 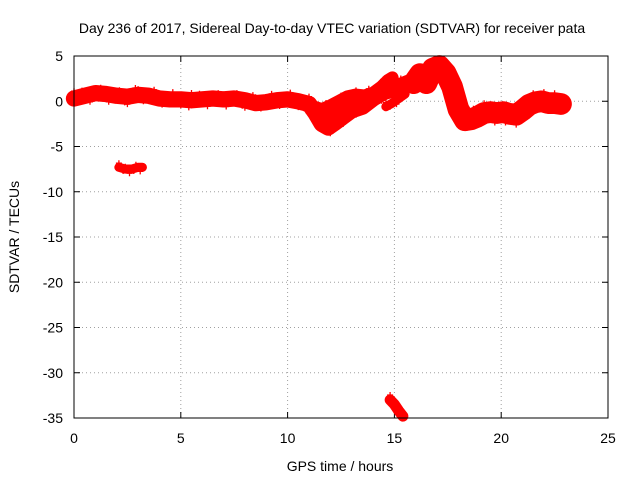 I want to click on y-axis-label: SDTVAR / TECUs, so click(x=14, y=237).